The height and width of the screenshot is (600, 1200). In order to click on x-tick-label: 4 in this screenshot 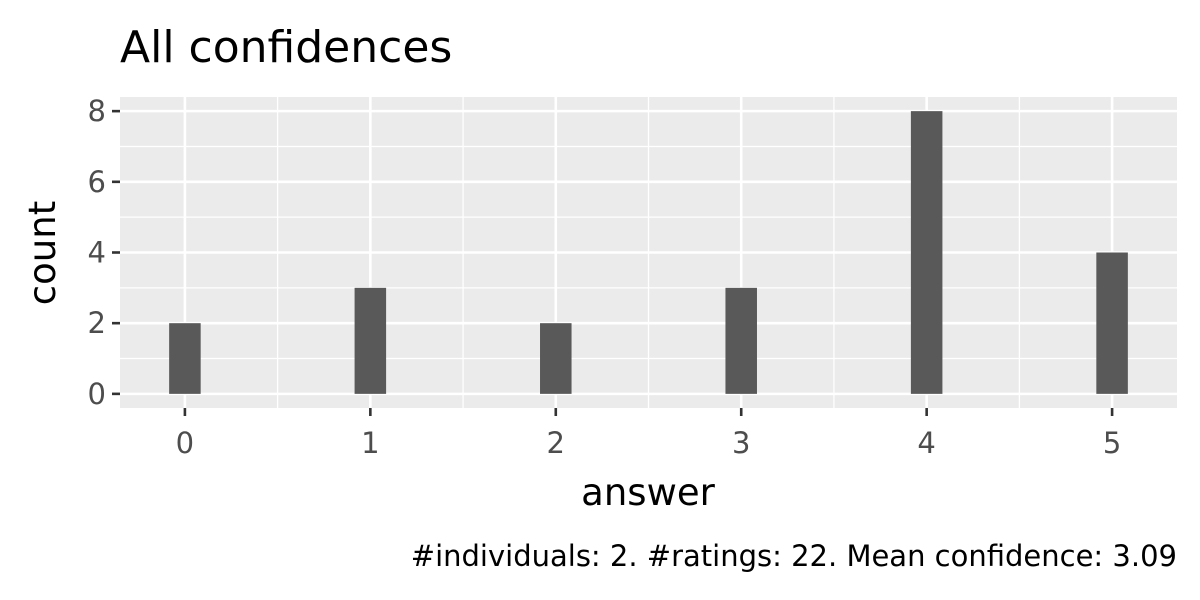, I will do `click(926, 443)`.